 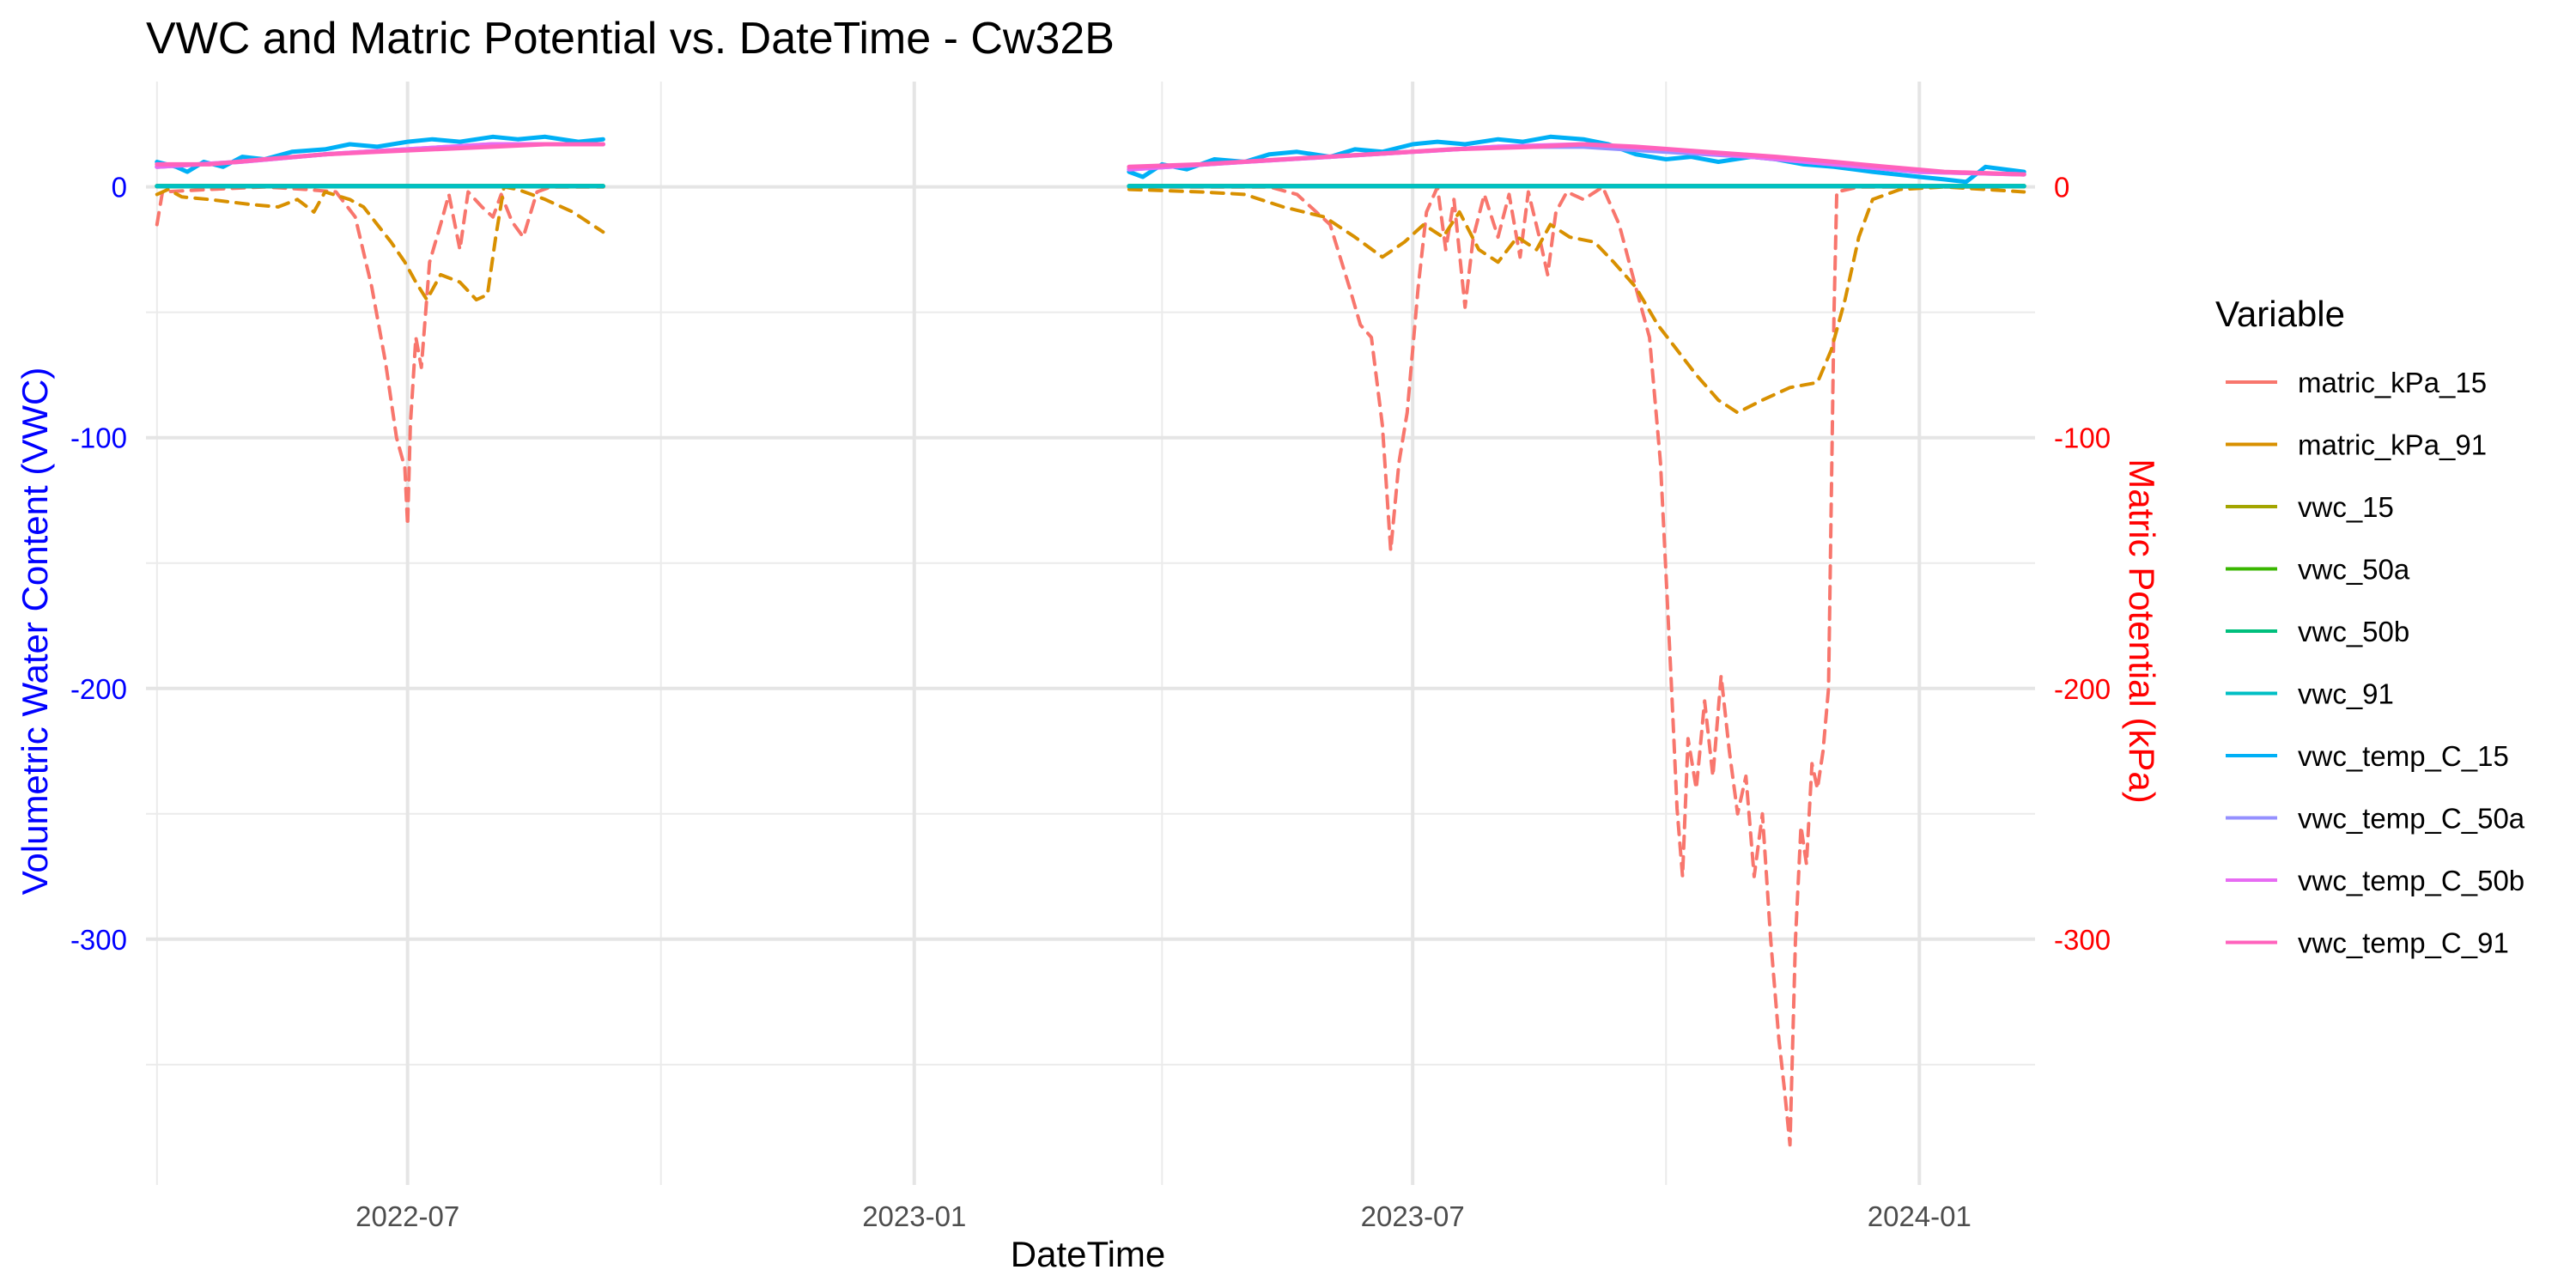 I want to click on y-tick-label-right: -100, so click(x=2082, y=438).